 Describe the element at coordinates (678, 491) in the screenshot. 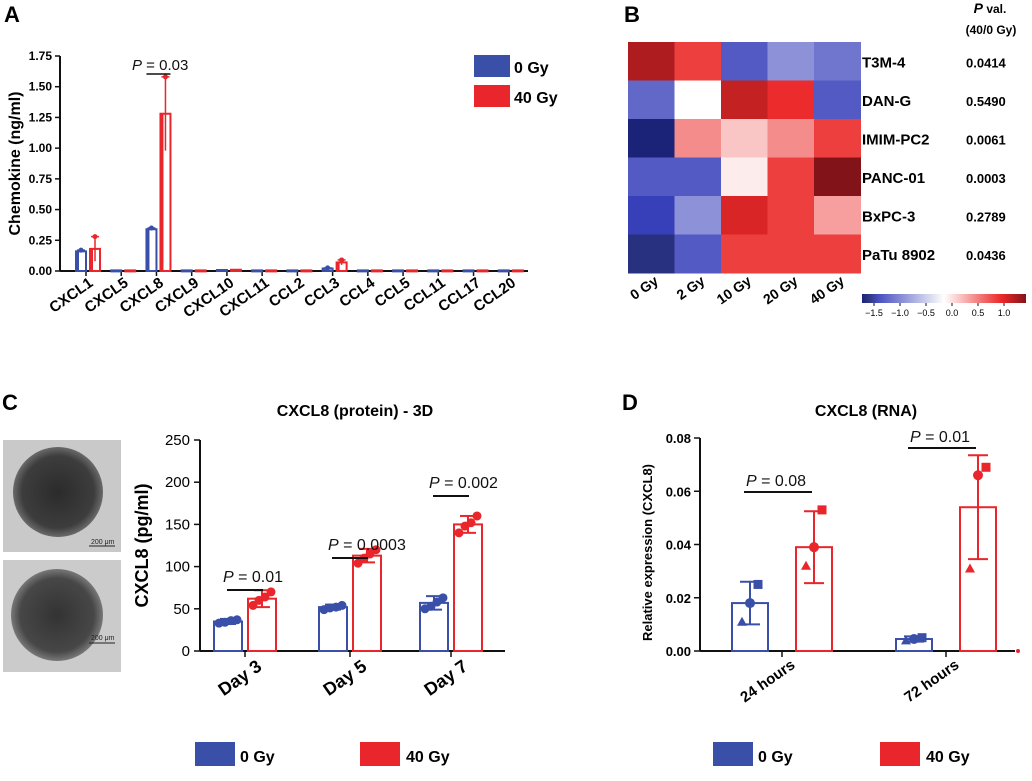

I see `y-tick-label-d: 0.06` at that location.